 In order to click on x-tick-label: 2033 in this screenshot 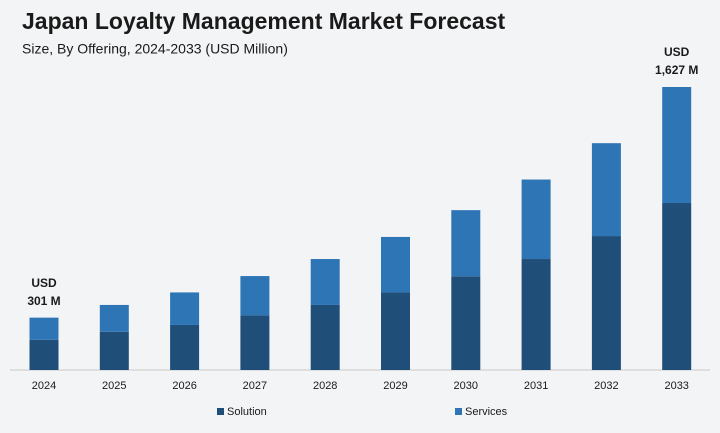, I will do `click(676, 386)`.